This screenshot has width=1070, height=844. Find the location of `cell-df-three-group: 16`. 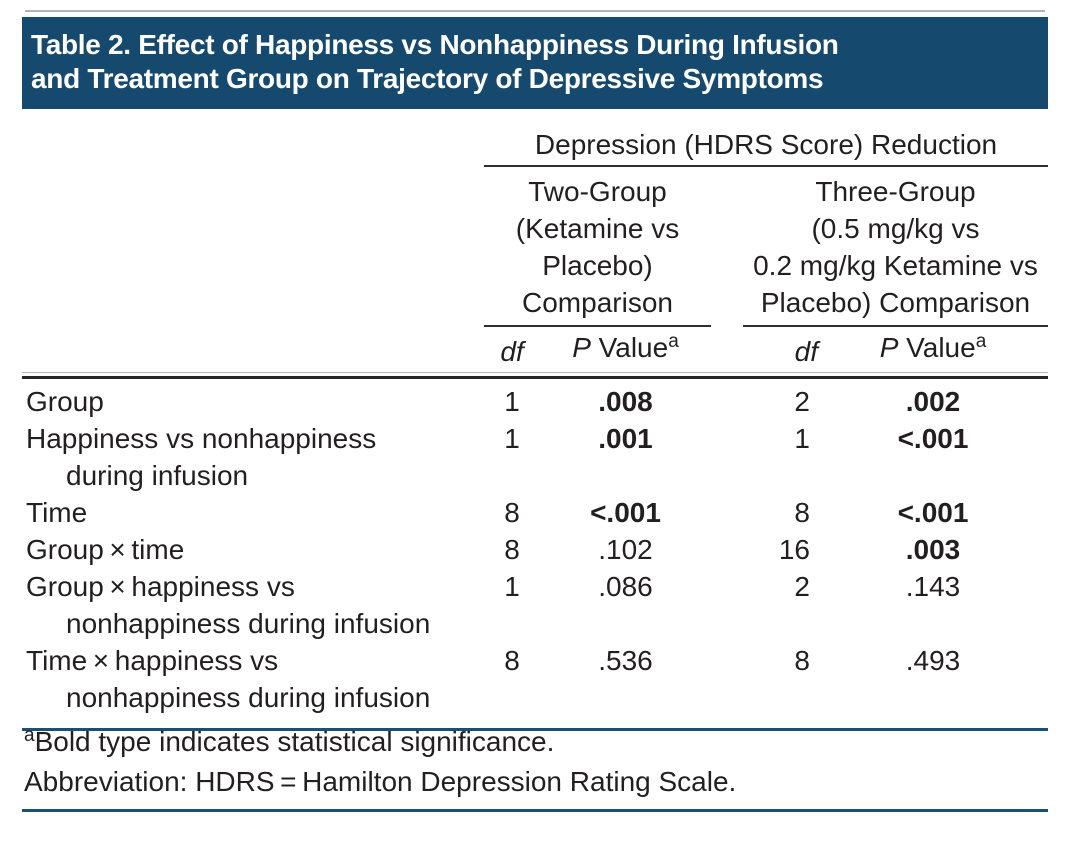

cell-df-three-group: 16 is located at coordinates (794, 549).